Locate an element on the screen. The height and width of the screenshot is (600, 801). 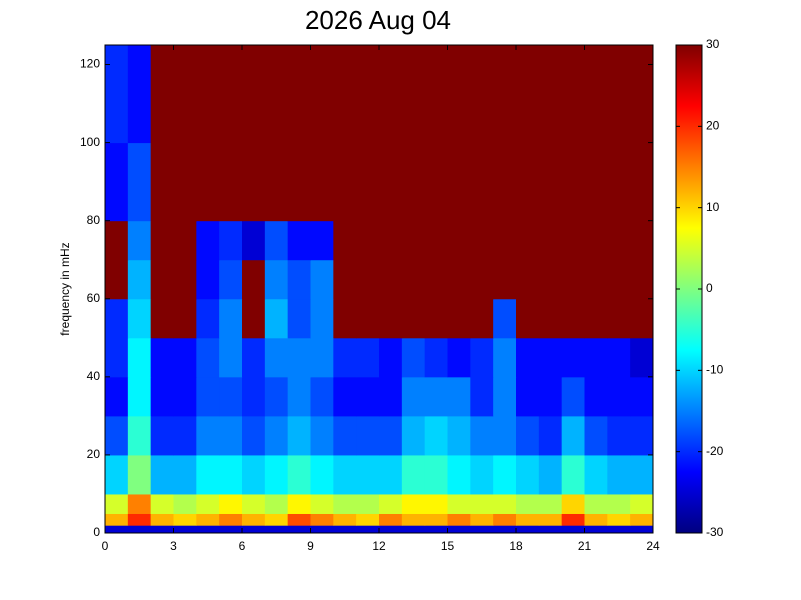
x-tick-label: 15 is located at coordinates (448, 546).